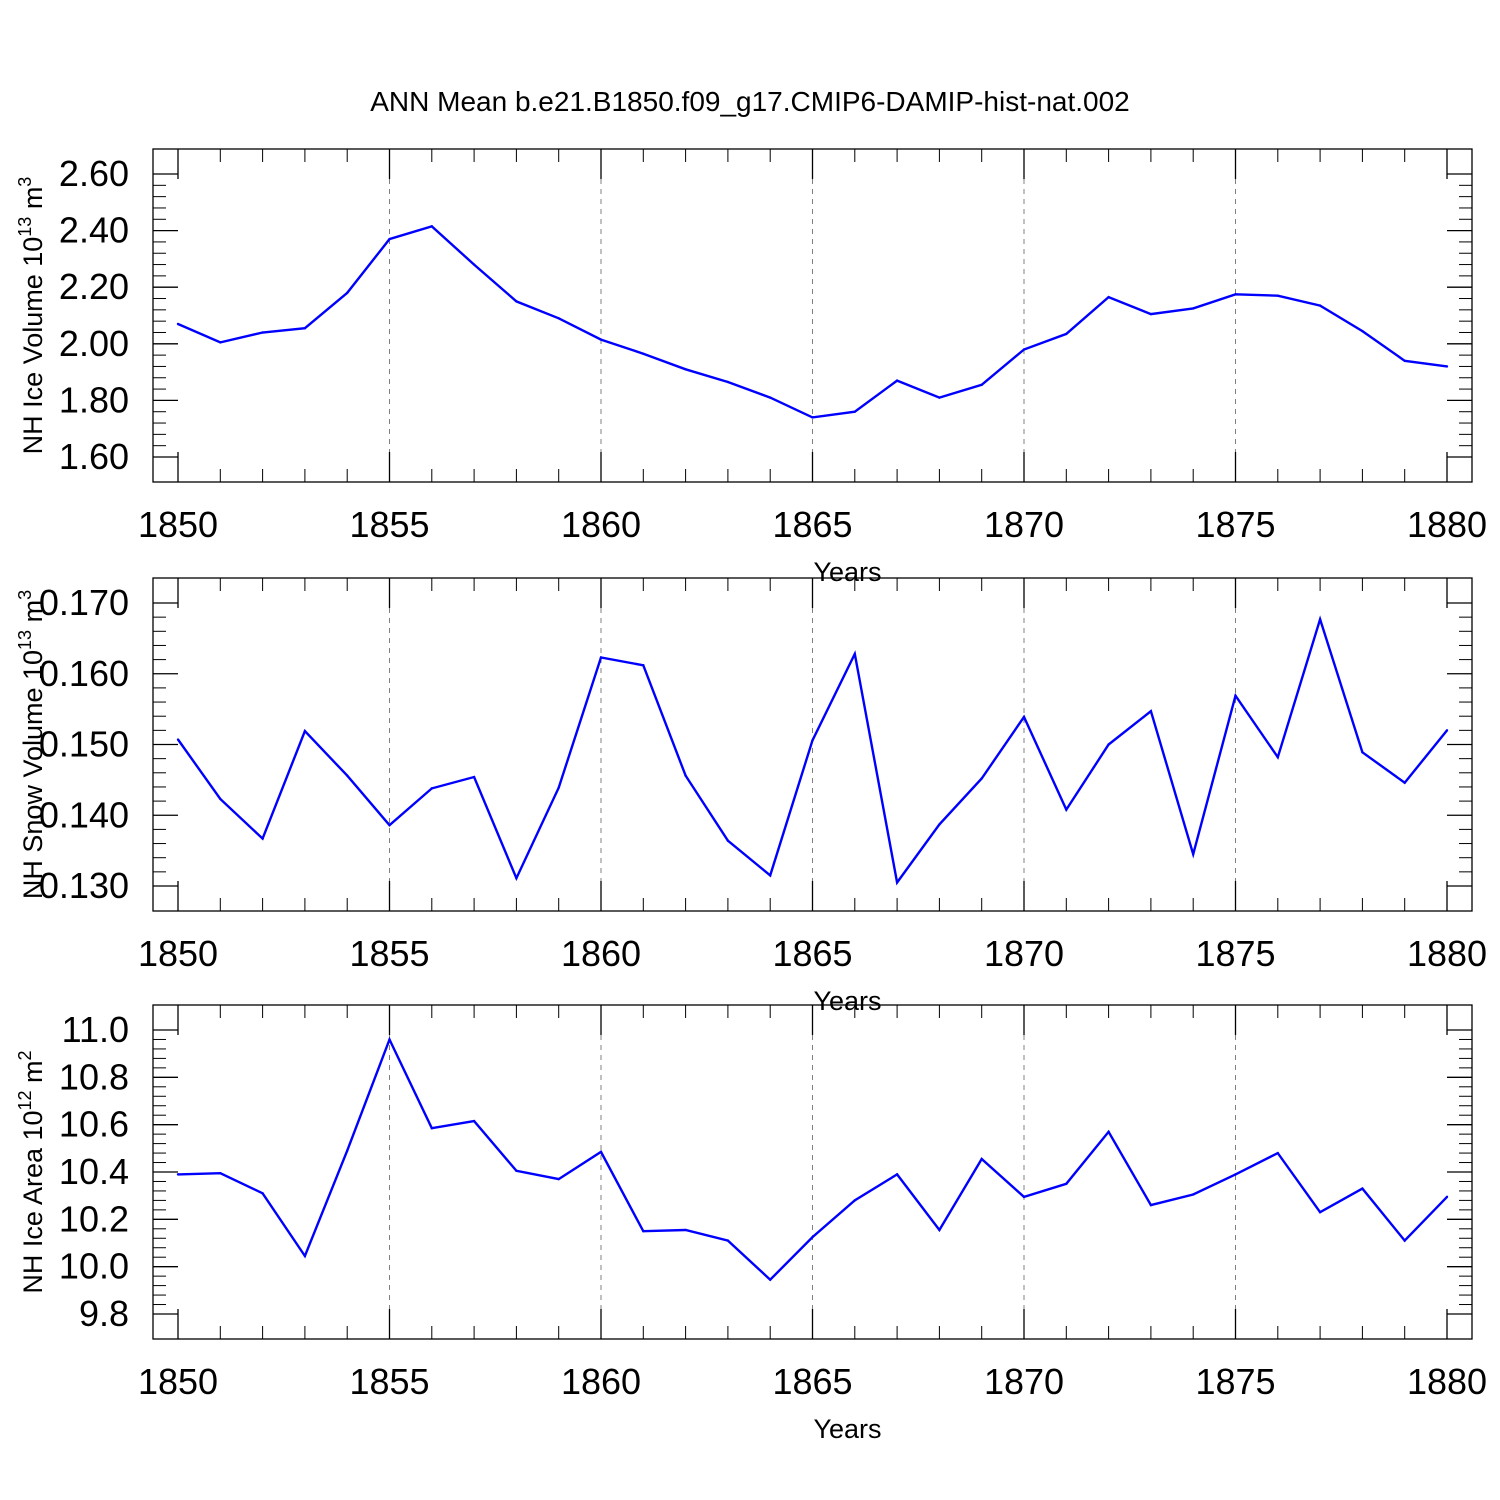 The height and width of the screenshot is (1500, 1500). I want to click on y-tick-label: 0.140, so click(84, 814).